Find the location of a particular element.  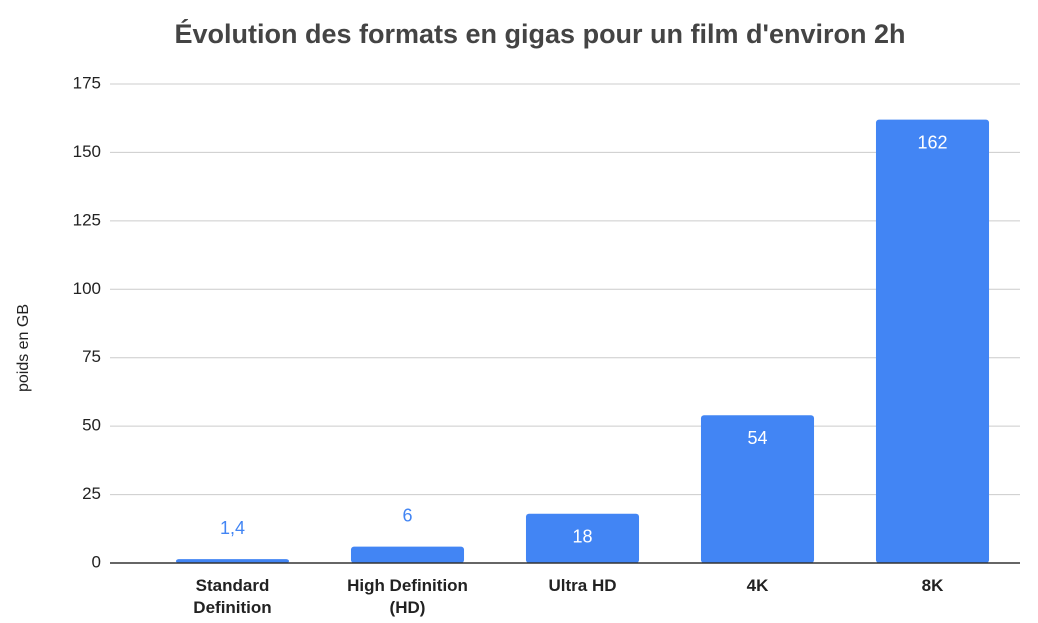

x-tick-label: Standard Definition is located at coordinates (232, 596).